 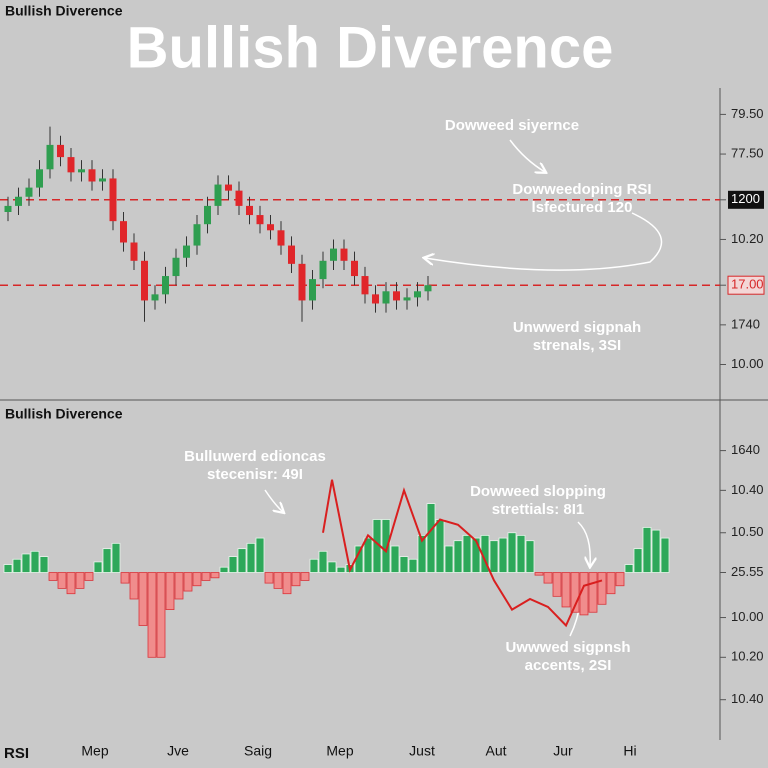 What do you see at coordinates (747, 363) in the screenshot?
I see `y-tick-label: 10.00` at bounding box center [747, 363].